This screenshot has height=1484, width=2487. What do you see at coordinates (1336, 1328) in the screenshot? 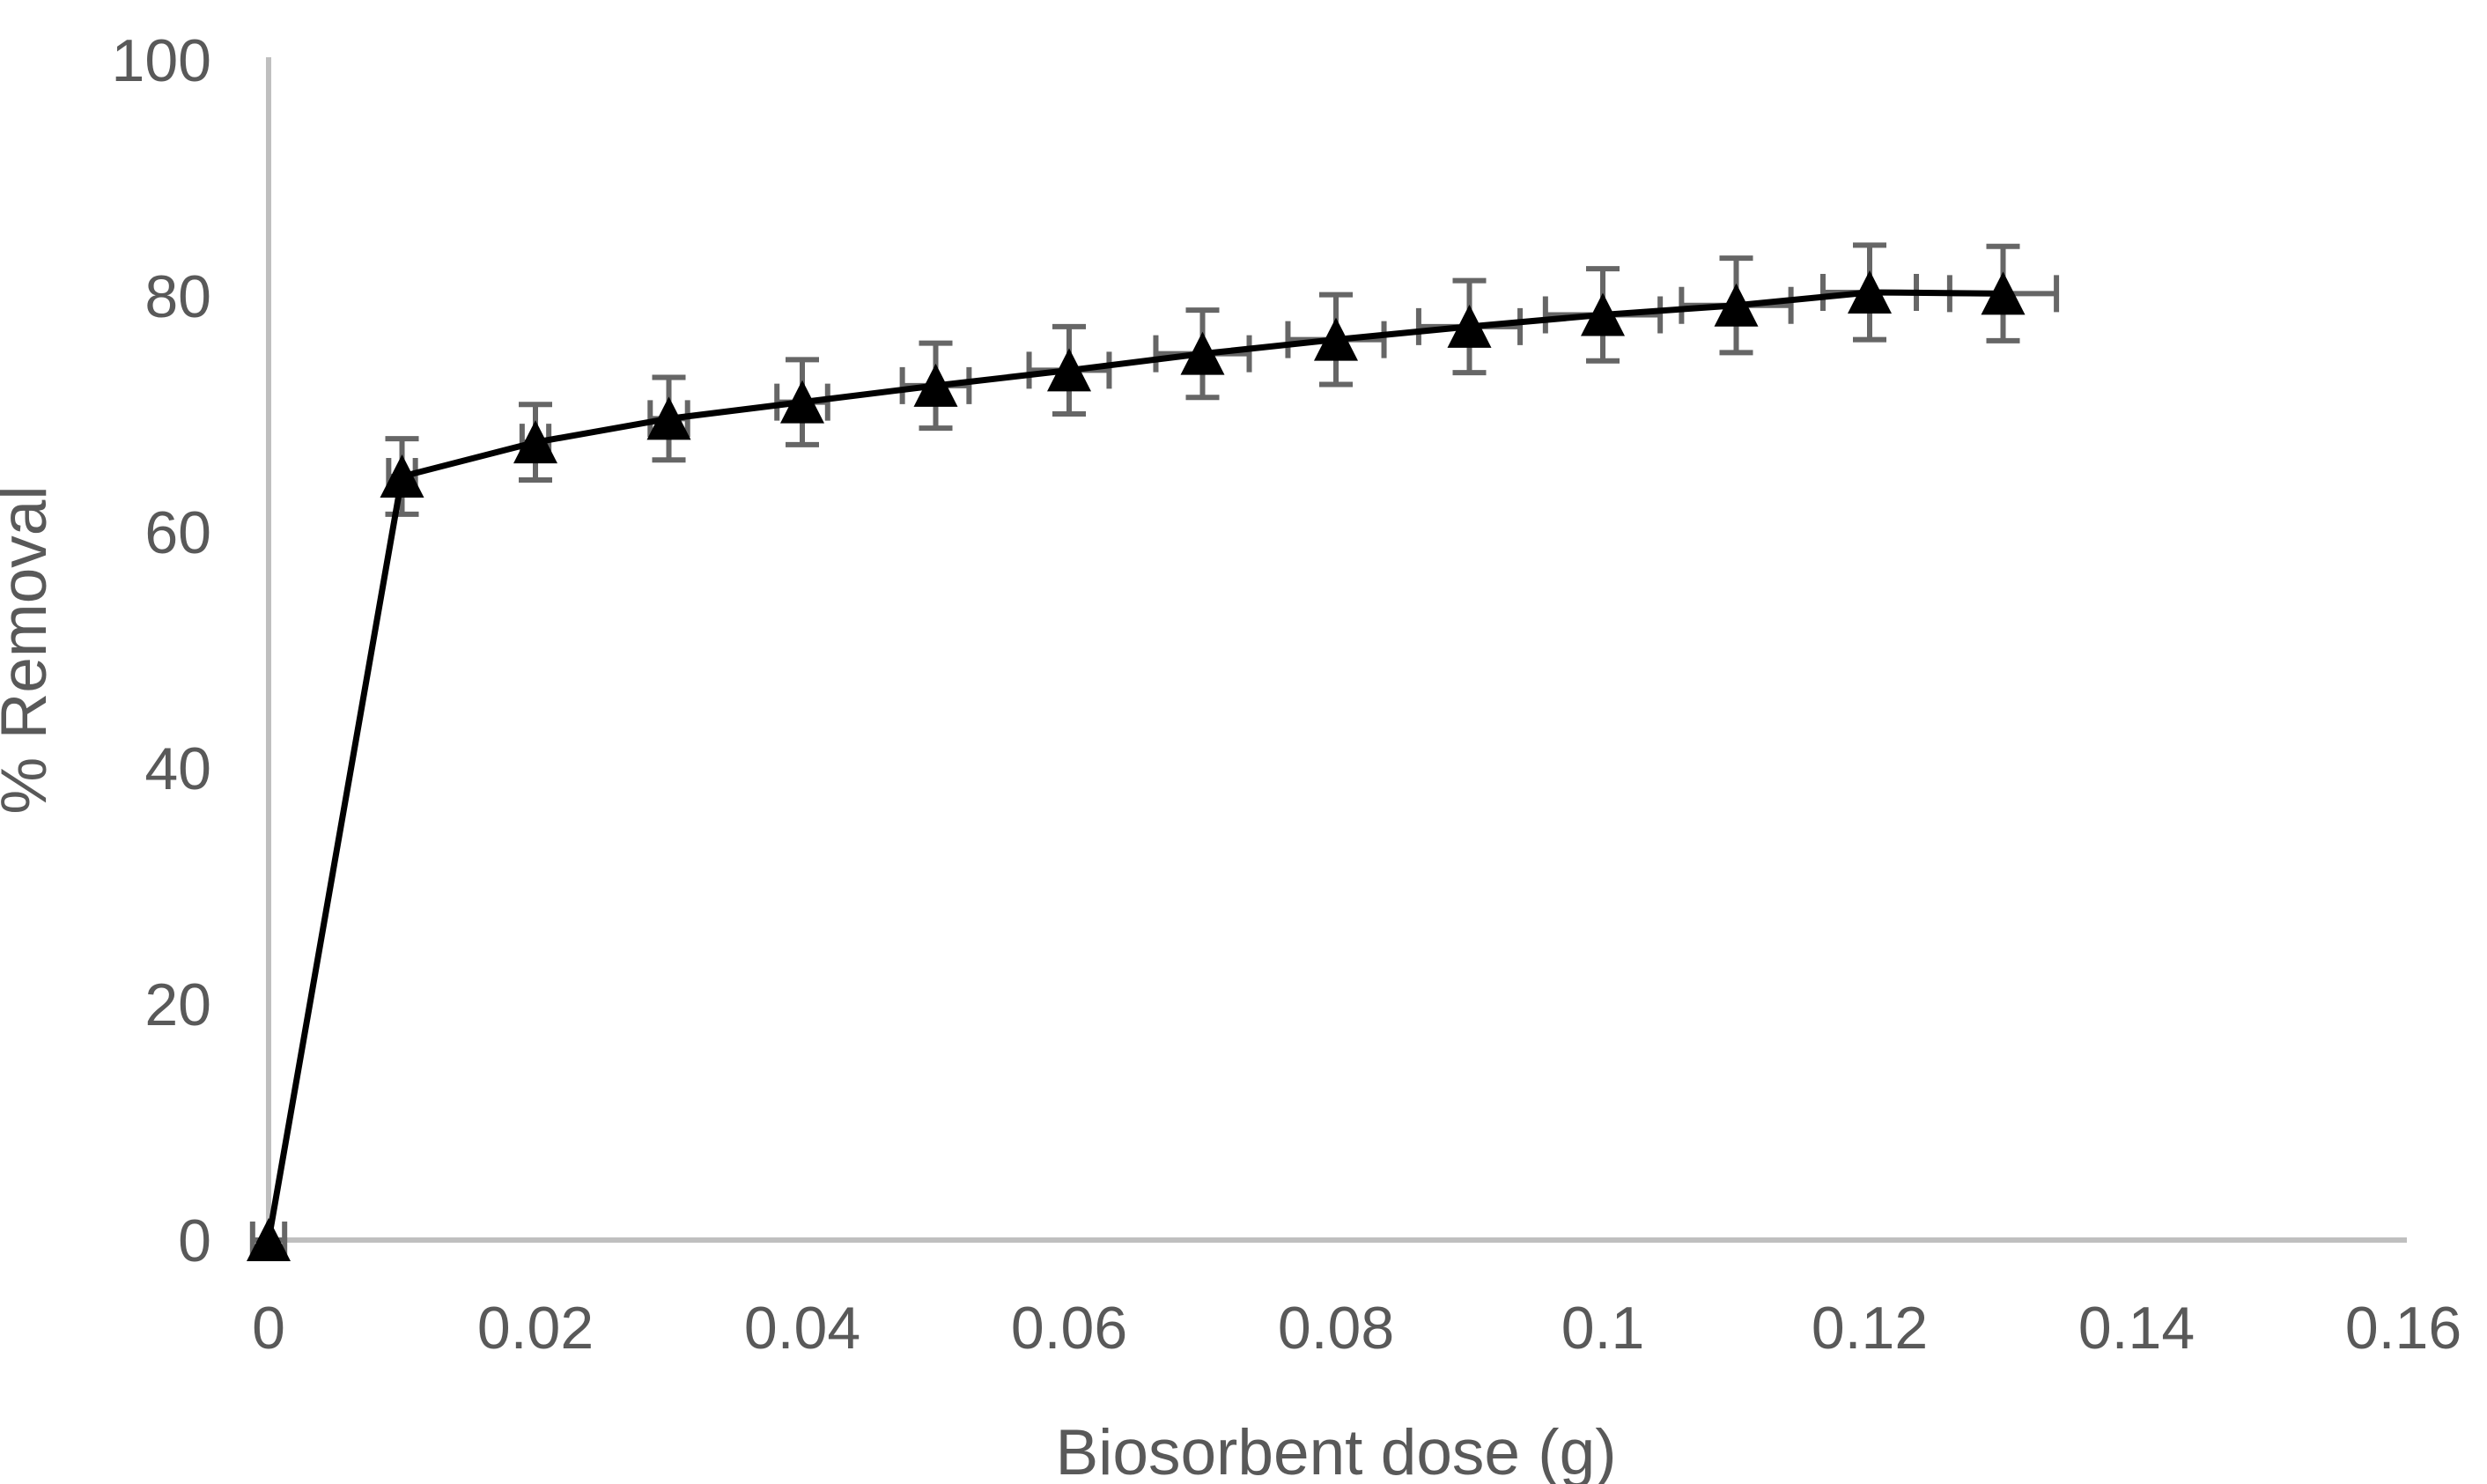
I see `x-tick-label: 0.08` at bounding box center [1336, 1328].